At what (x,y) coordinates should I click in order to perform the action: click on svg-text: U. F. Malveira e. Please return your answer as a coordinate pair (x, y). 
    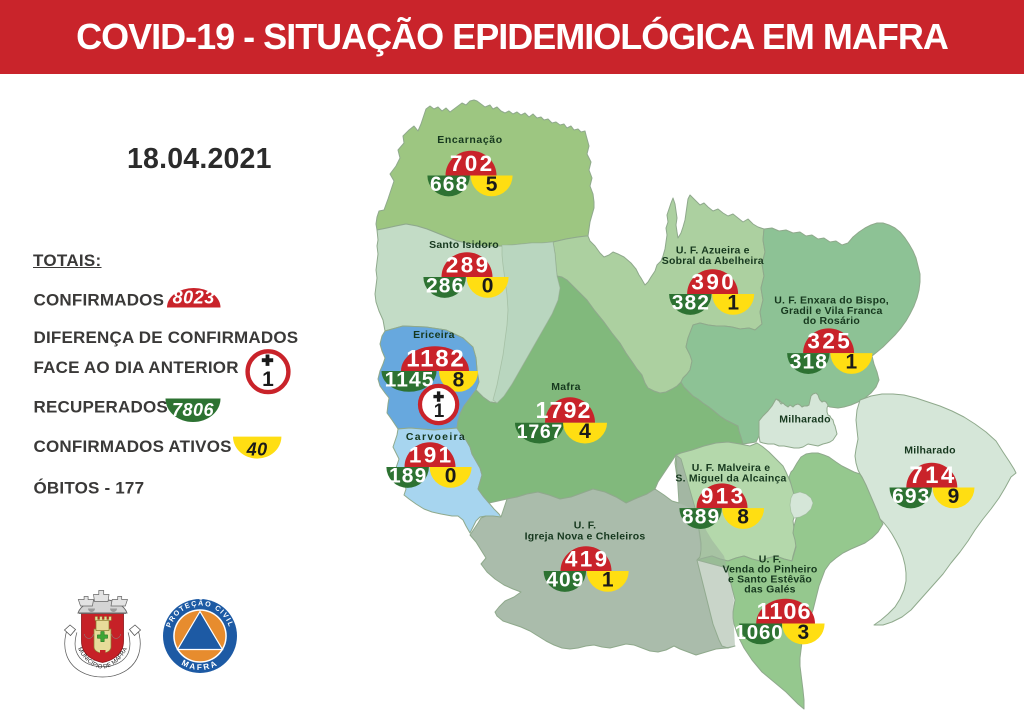
    Looking at the image, I should click on (731, 468).